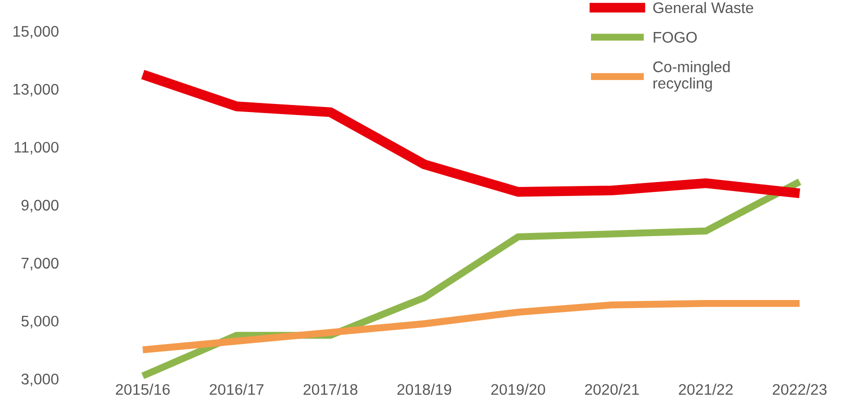  I want to click on x-tick-label: 2022/23, so click(799, 389).